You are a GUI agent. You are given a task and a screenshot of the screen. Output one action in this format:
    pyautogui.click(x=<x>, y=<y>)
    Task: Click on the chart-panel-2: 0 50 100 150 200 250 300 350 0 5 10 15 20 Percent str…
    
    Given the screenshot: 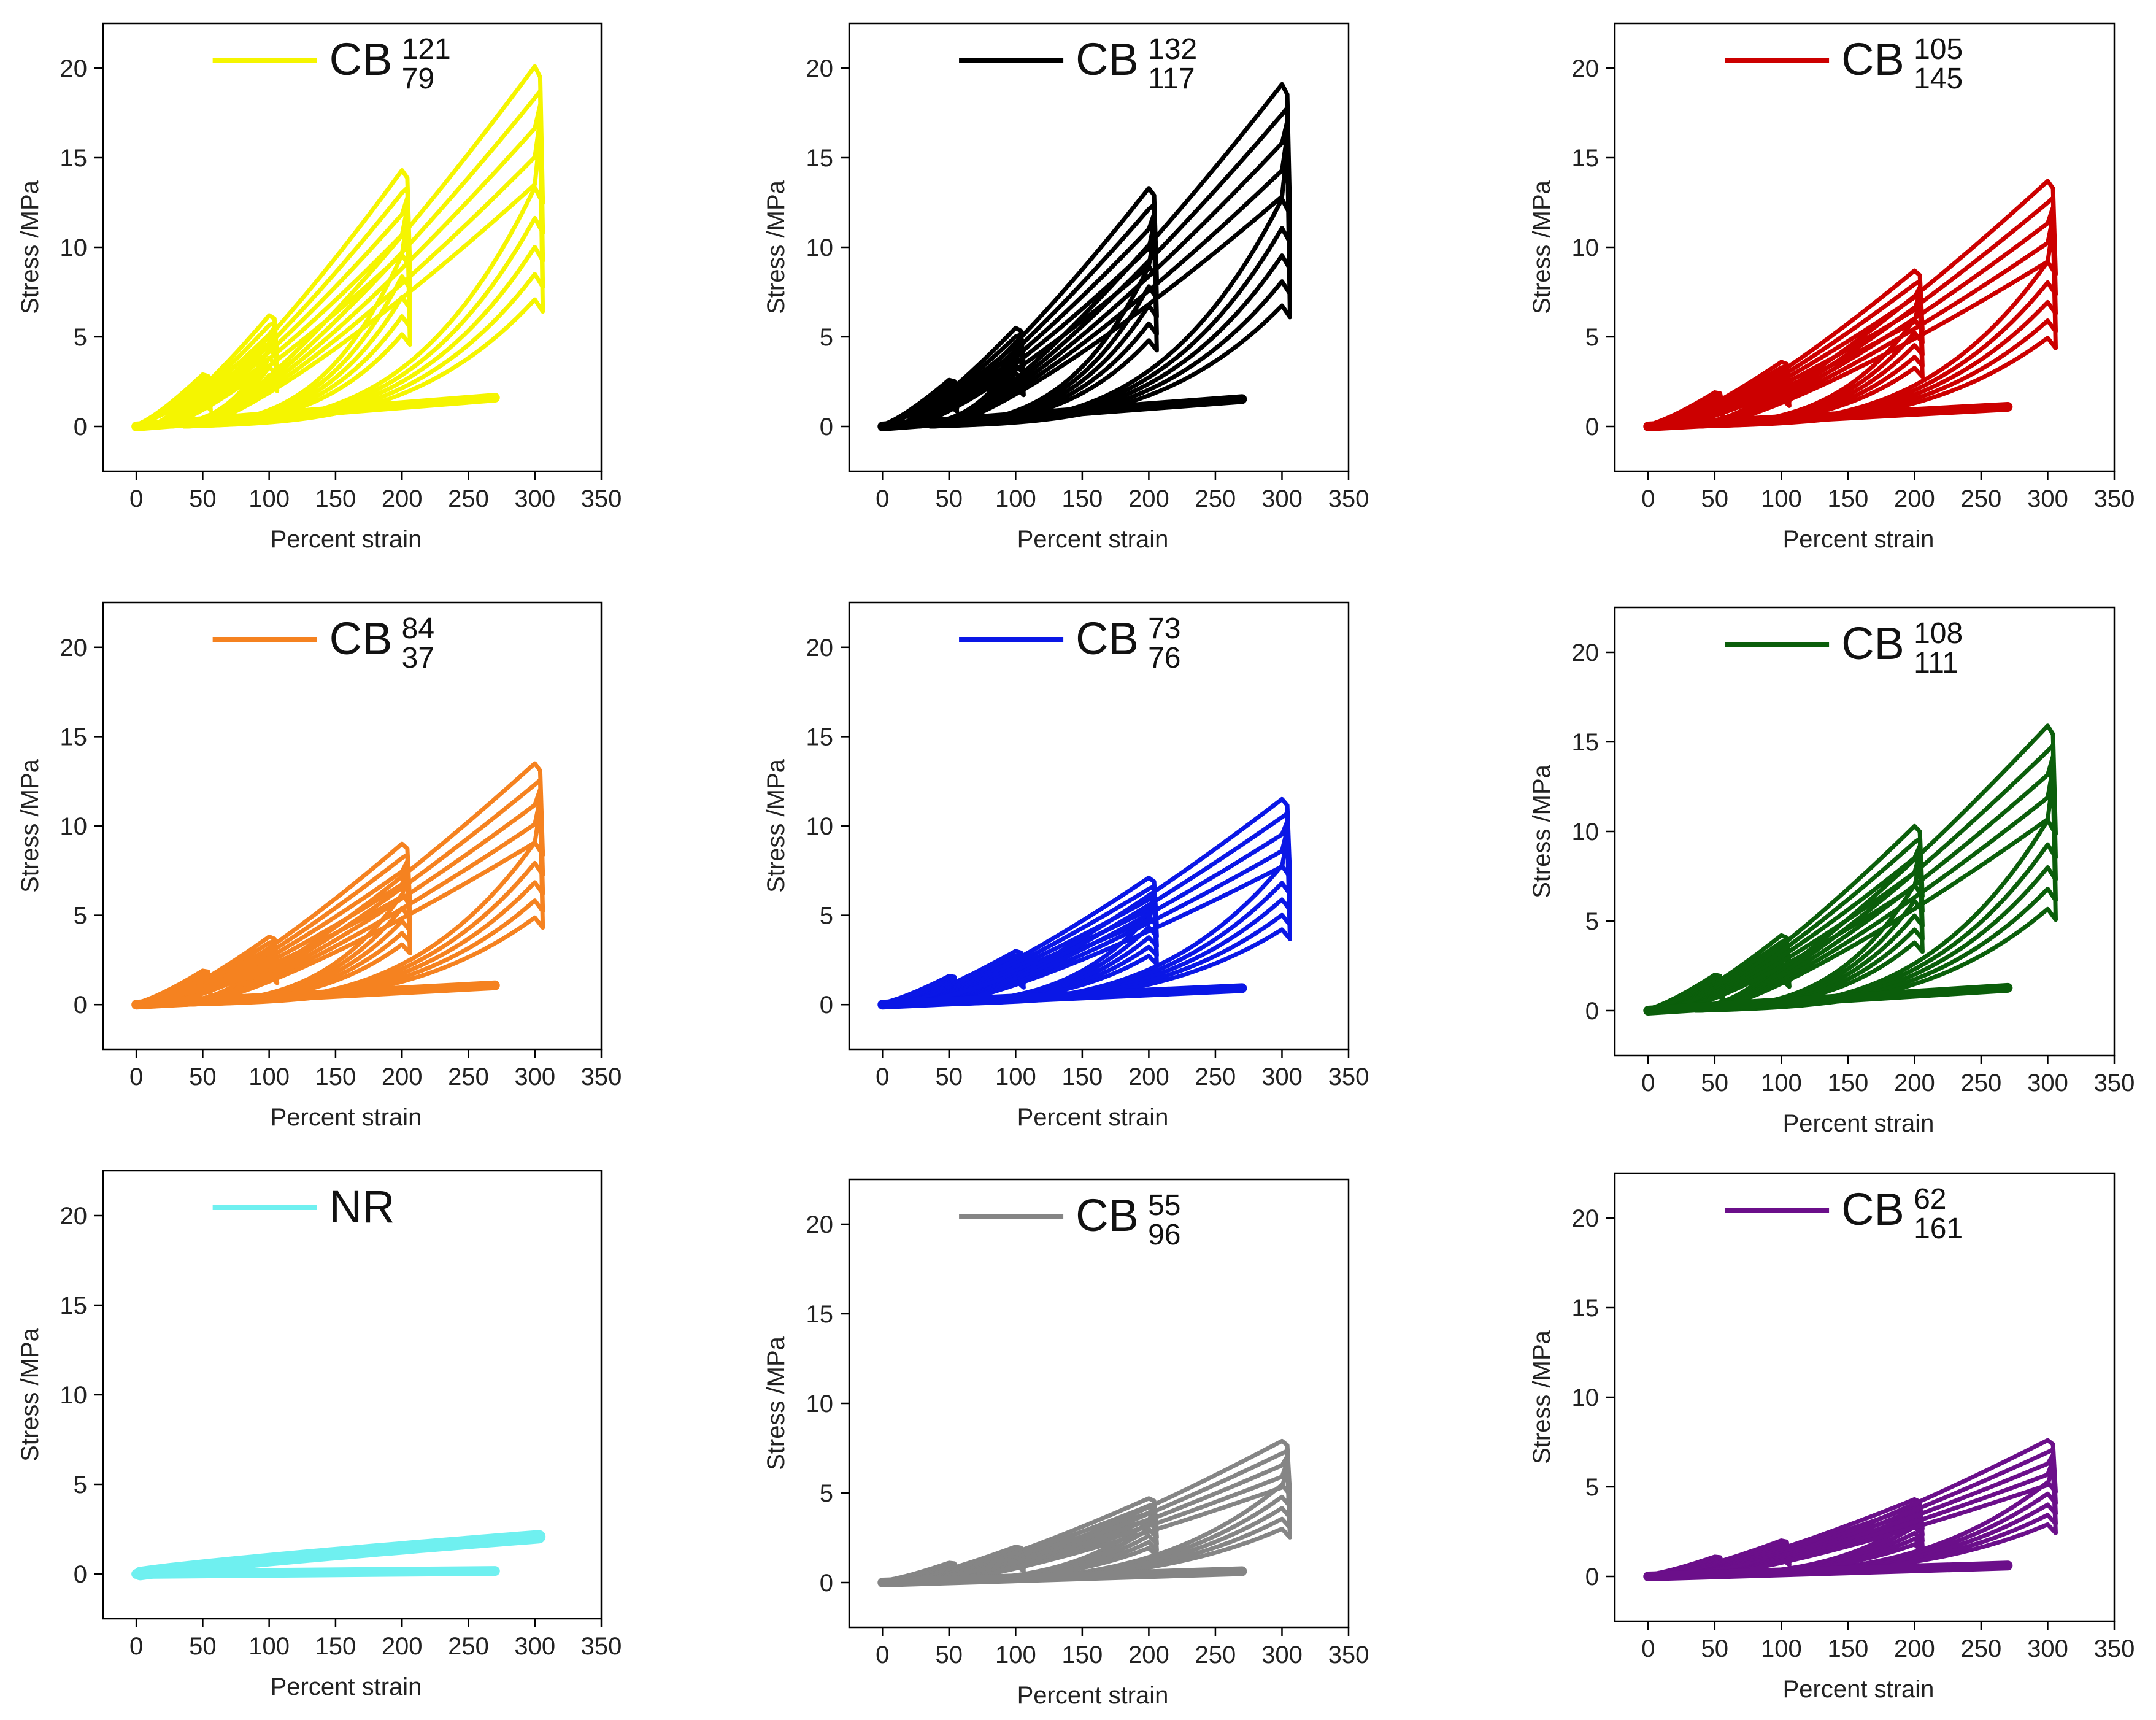 What is the action you would take?
    pyautogui.click(x=1066, y=288)
    